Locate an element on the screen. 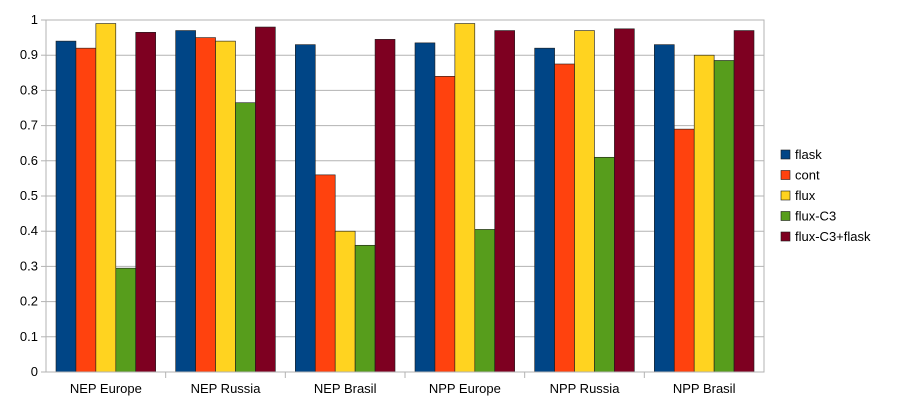 This screenshot has height=399, width=907. y-tick-labels: 0 0.1 0.2 0.3 0.4 0.5 0.6 0.7 0.8 0.9 1 is located at coordinates (29, 195).